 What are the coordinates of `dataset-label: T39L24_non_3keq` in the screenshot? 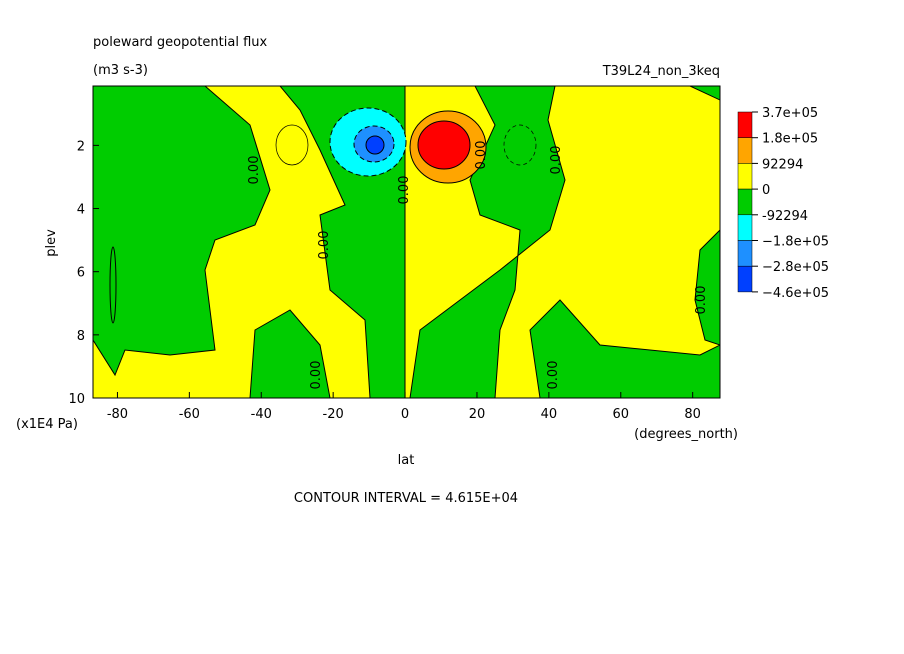 It's located at (661, 71).